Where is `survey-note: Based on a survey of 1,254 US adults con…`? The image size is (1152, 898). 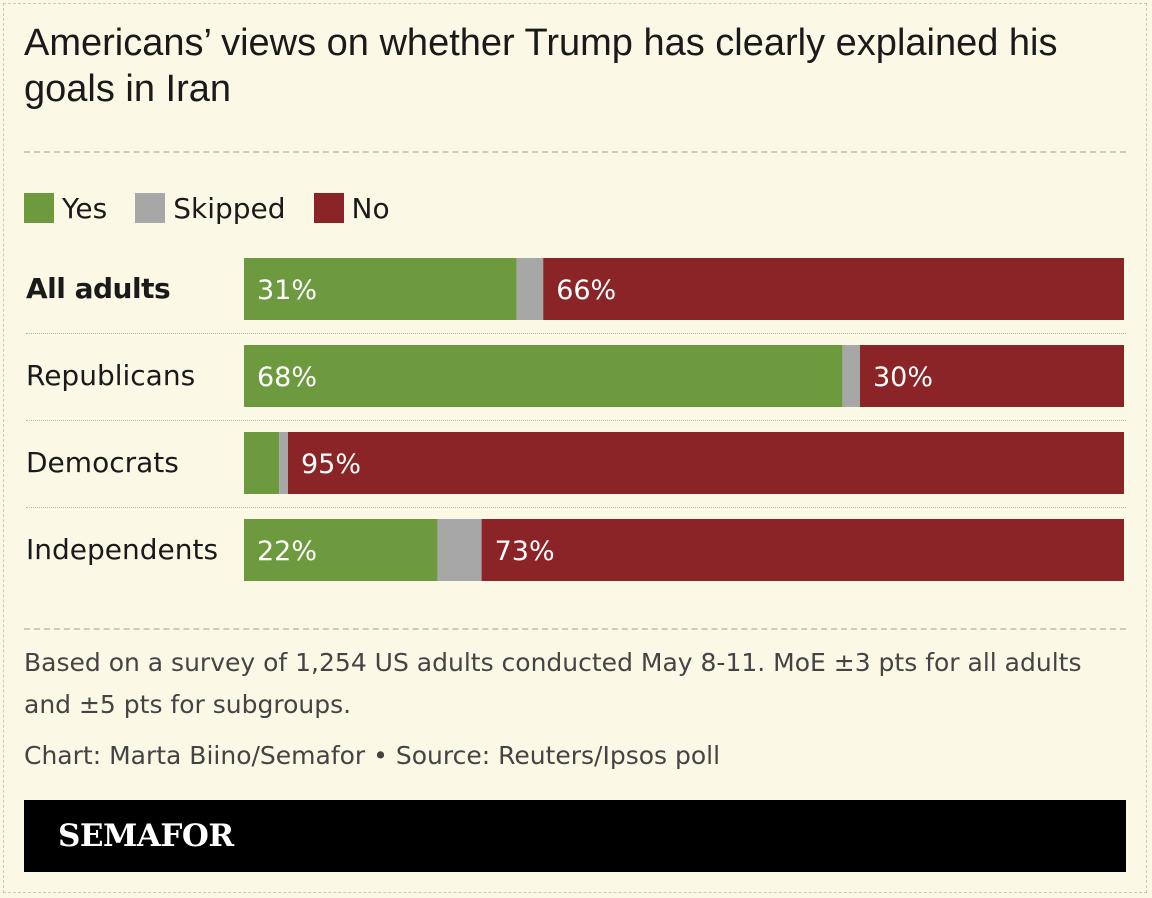 survey-note: Based on a survey of 1,254 US adults con… is located at coordinates (553, 683).